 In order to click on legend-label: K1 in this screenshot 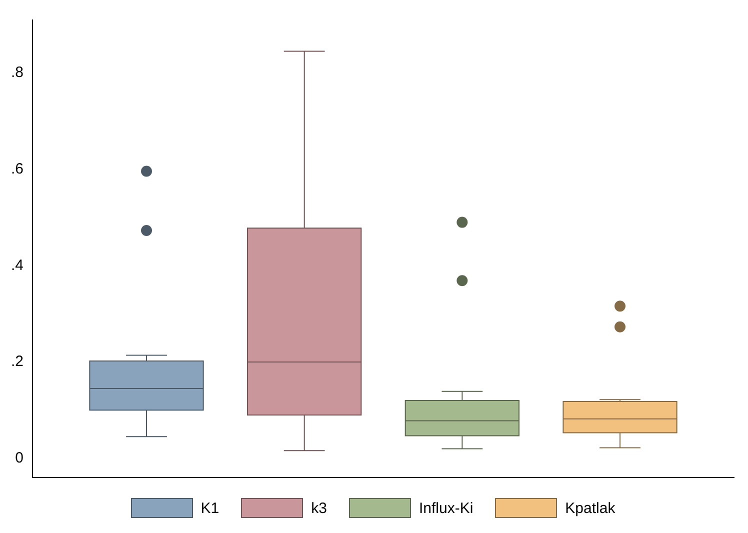, I will do `click(210, 508)`.